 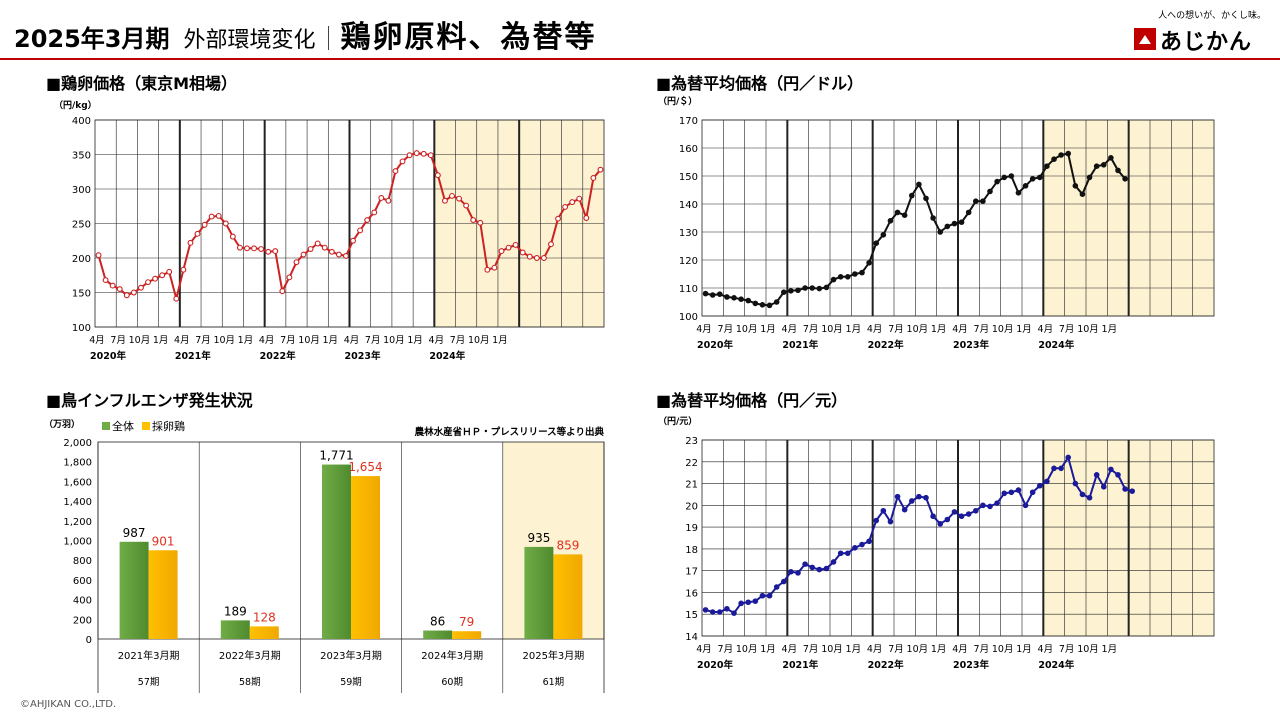 What do you see at coordinates (81, 294) in the screenshot?
I see `y-tick-label: 150` at bounding box center [81, 294].